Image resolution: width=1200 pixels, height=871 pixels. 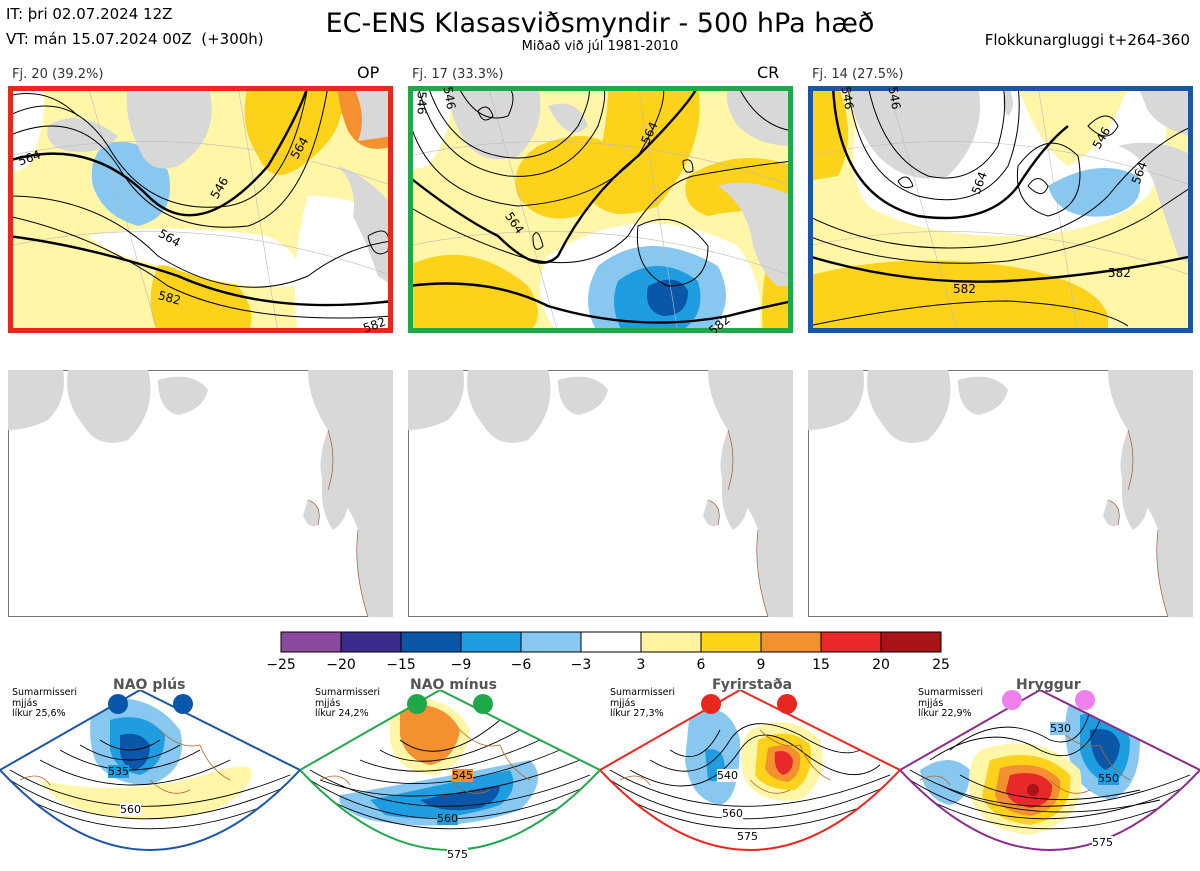 I want to click on regime-4-info: Sumarmisseri mjjás líkur 22,9%, so click(x=951, y=703).